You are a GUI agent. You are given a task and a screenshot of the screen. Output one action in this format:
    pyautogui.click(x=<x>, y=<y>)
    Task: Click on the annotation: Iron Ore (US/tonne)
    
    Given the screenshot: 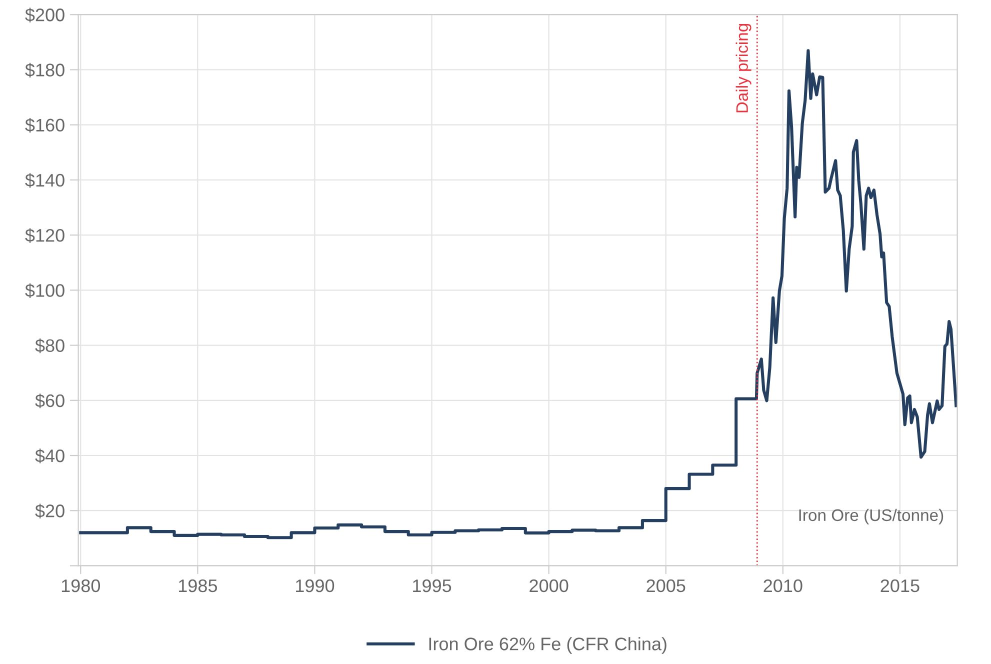 What is the action you would take?
    pyautogui.click(x=871, y=516)
    